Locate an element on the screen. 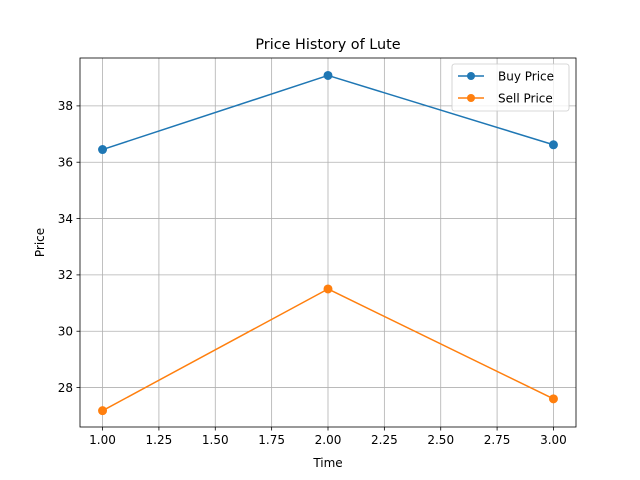  x-tick-label: 1.25 is located at coordinates (159, 440).